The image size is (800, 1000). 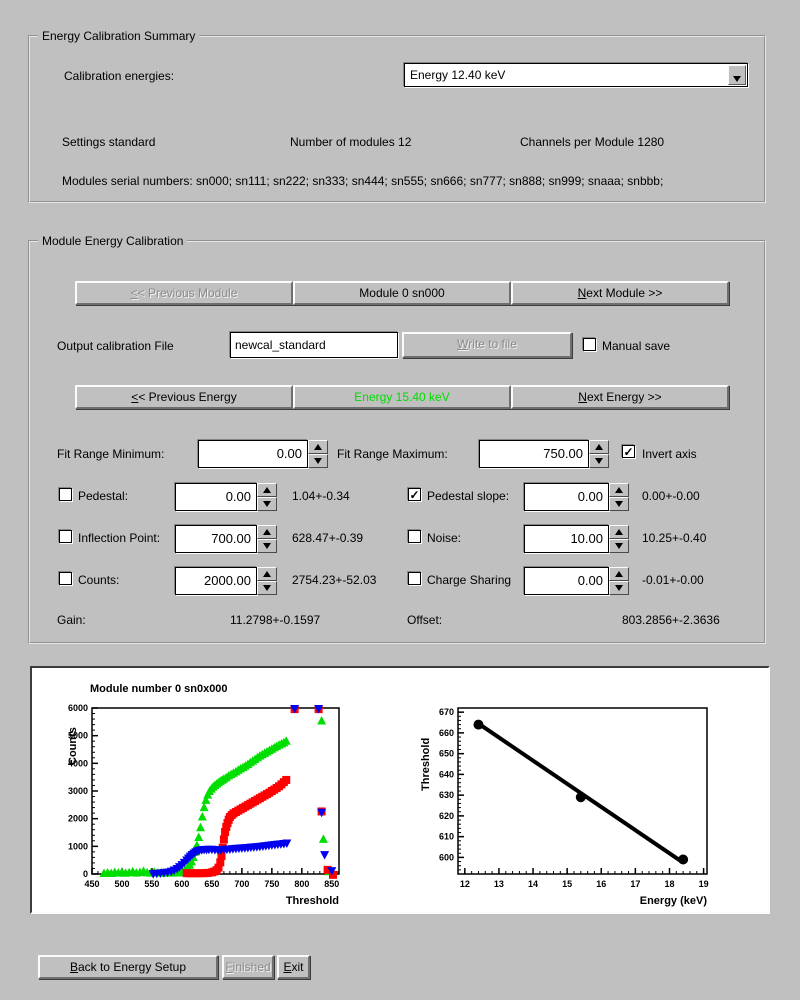 What do you see at coordinates (414, 536) in the screenshot?
I see `noise-checkbox` at bounding box center [414, 536].